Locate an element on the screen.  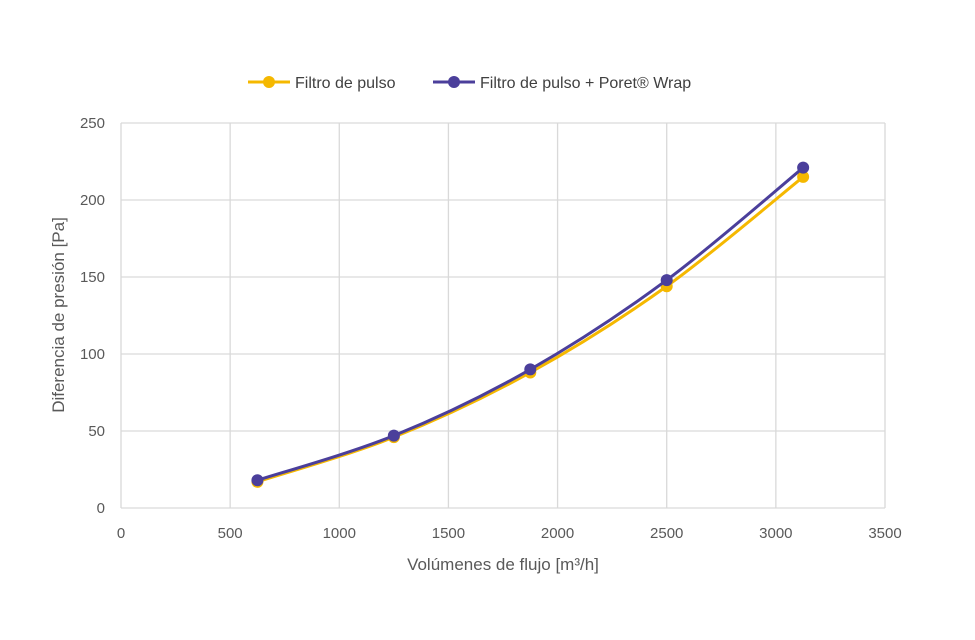
x-tick-label: 2000 is located at coordinates (557, 533).